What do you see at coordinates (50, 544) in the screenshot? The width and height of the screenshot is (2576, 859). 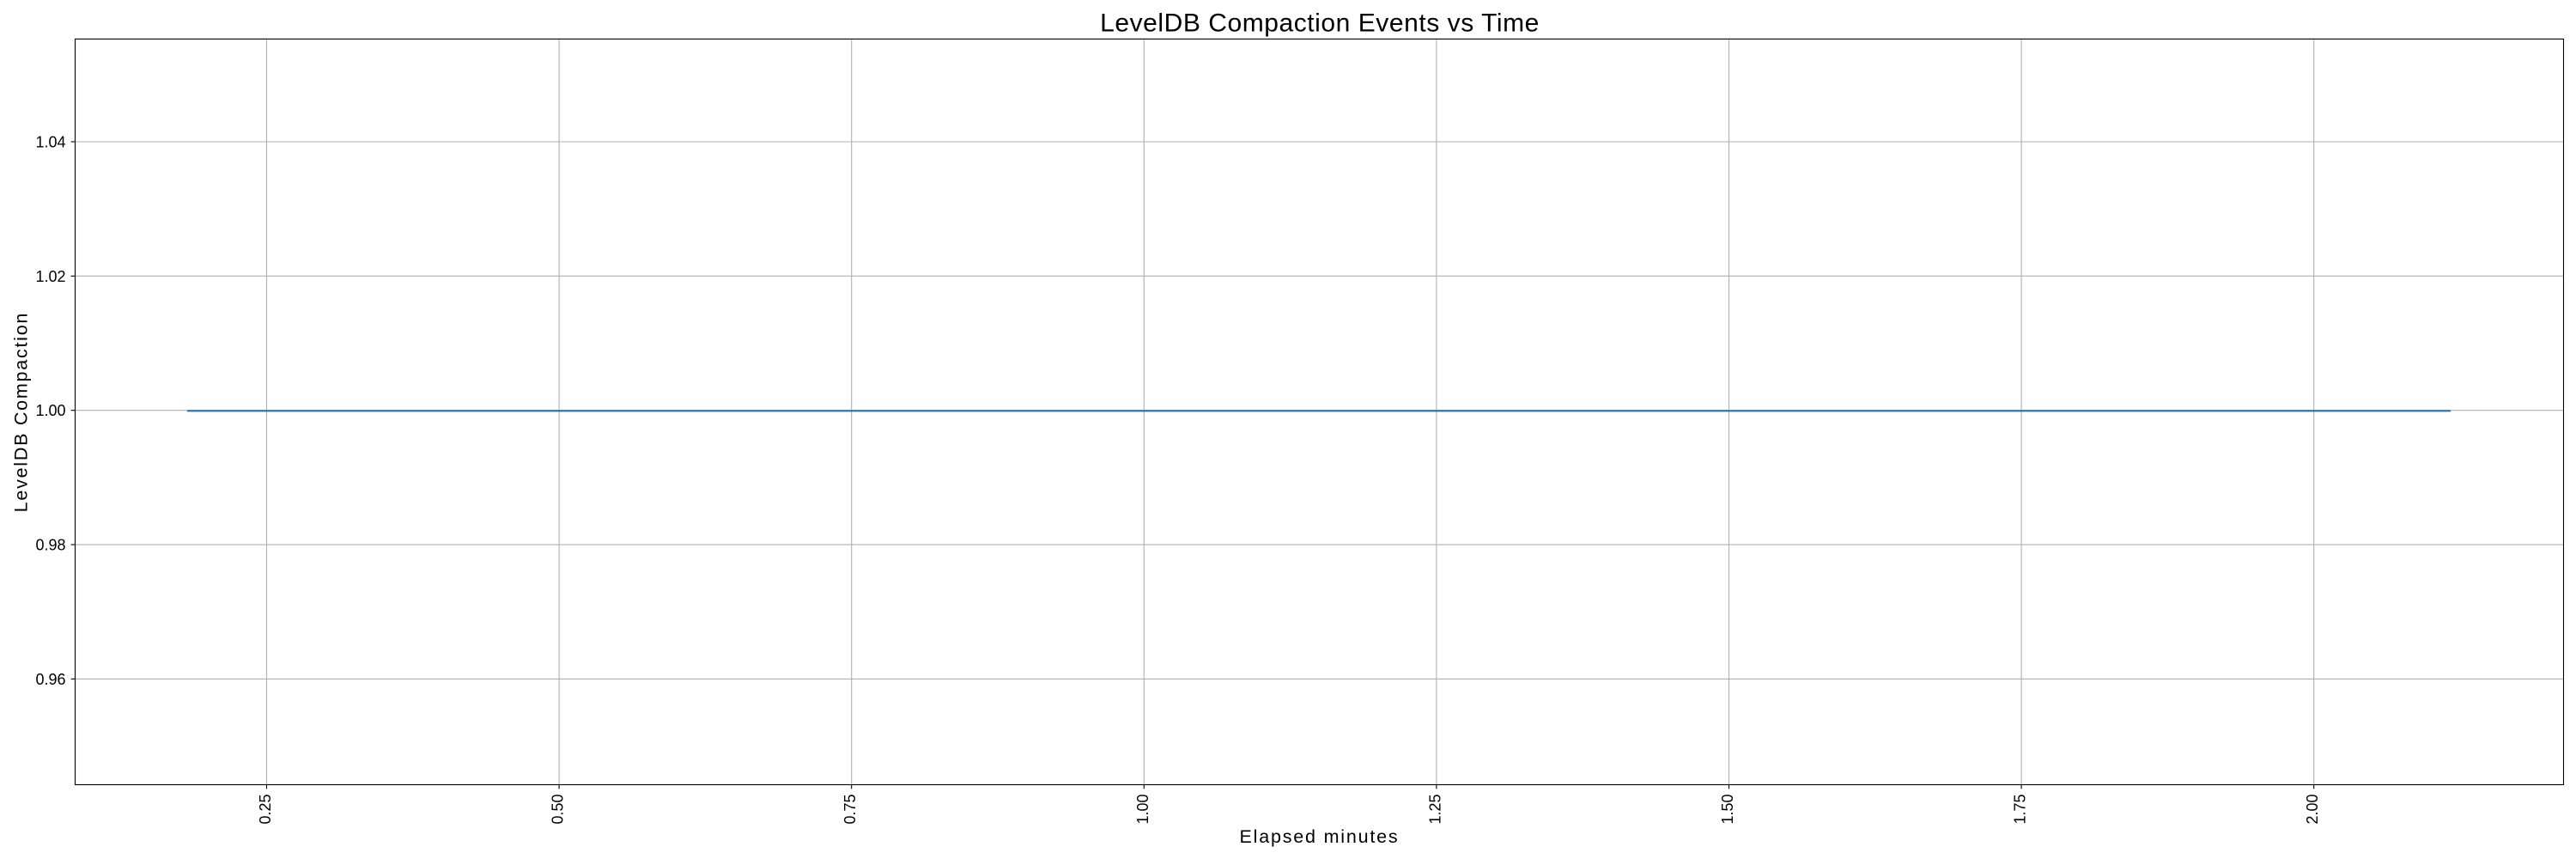 I see `svg-text: 0.98` at bounding box center [50, 544].